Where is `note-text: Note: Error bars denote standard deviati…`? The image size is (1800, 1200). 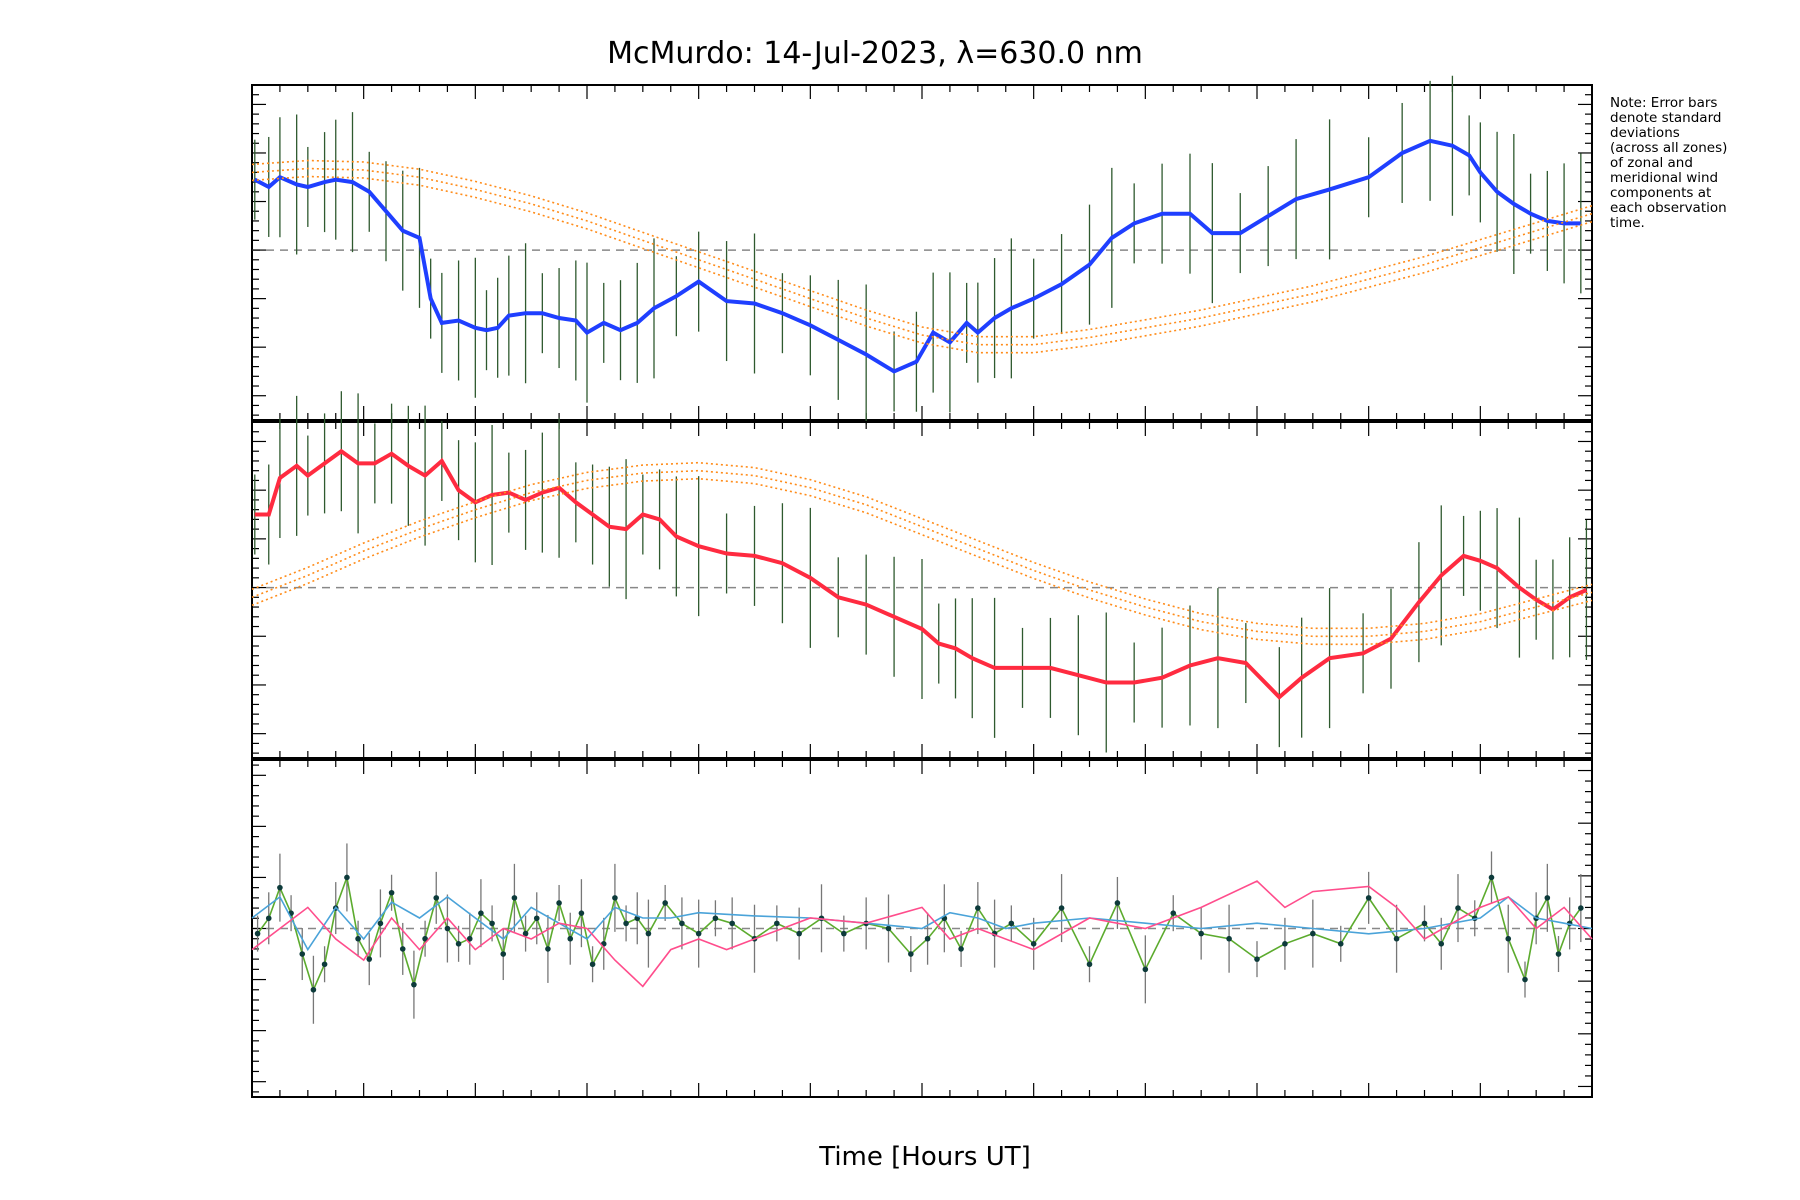 note-text: Note: Error bars denote standard deviati… is located at coordinates (1668, 163).